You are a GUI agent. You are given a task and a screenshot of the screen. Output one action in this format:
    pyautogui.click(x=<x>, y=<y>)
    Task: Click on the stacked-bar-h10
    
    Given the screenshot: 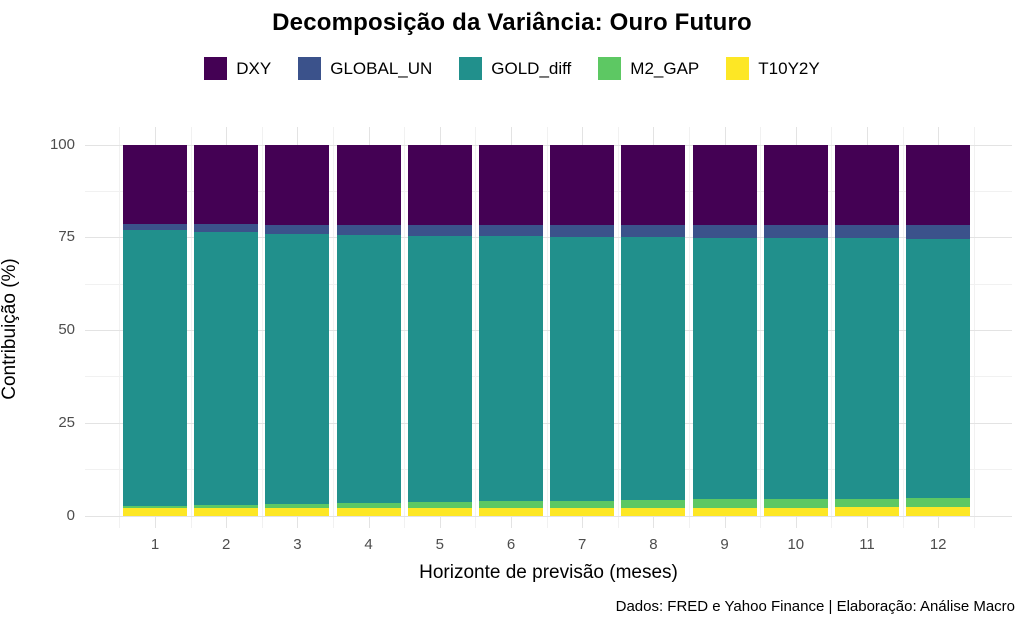 What is the action you would take?
    pyautogui.click(x=795, y=330)
    